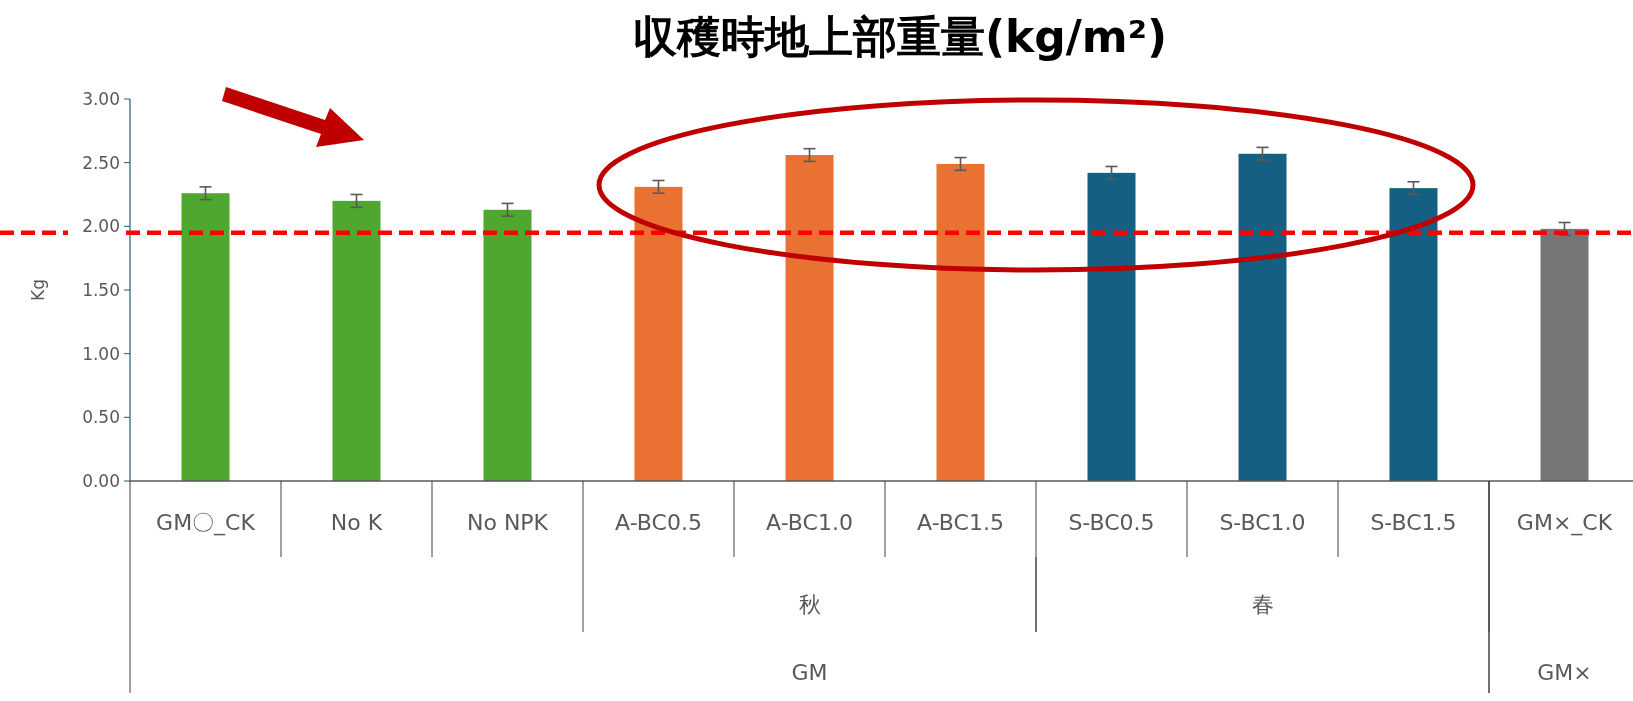 Image resolution: width=1633 pixels, height=701 pixels. I want to click on y-tick-label: 3.00, so click(101, 99).